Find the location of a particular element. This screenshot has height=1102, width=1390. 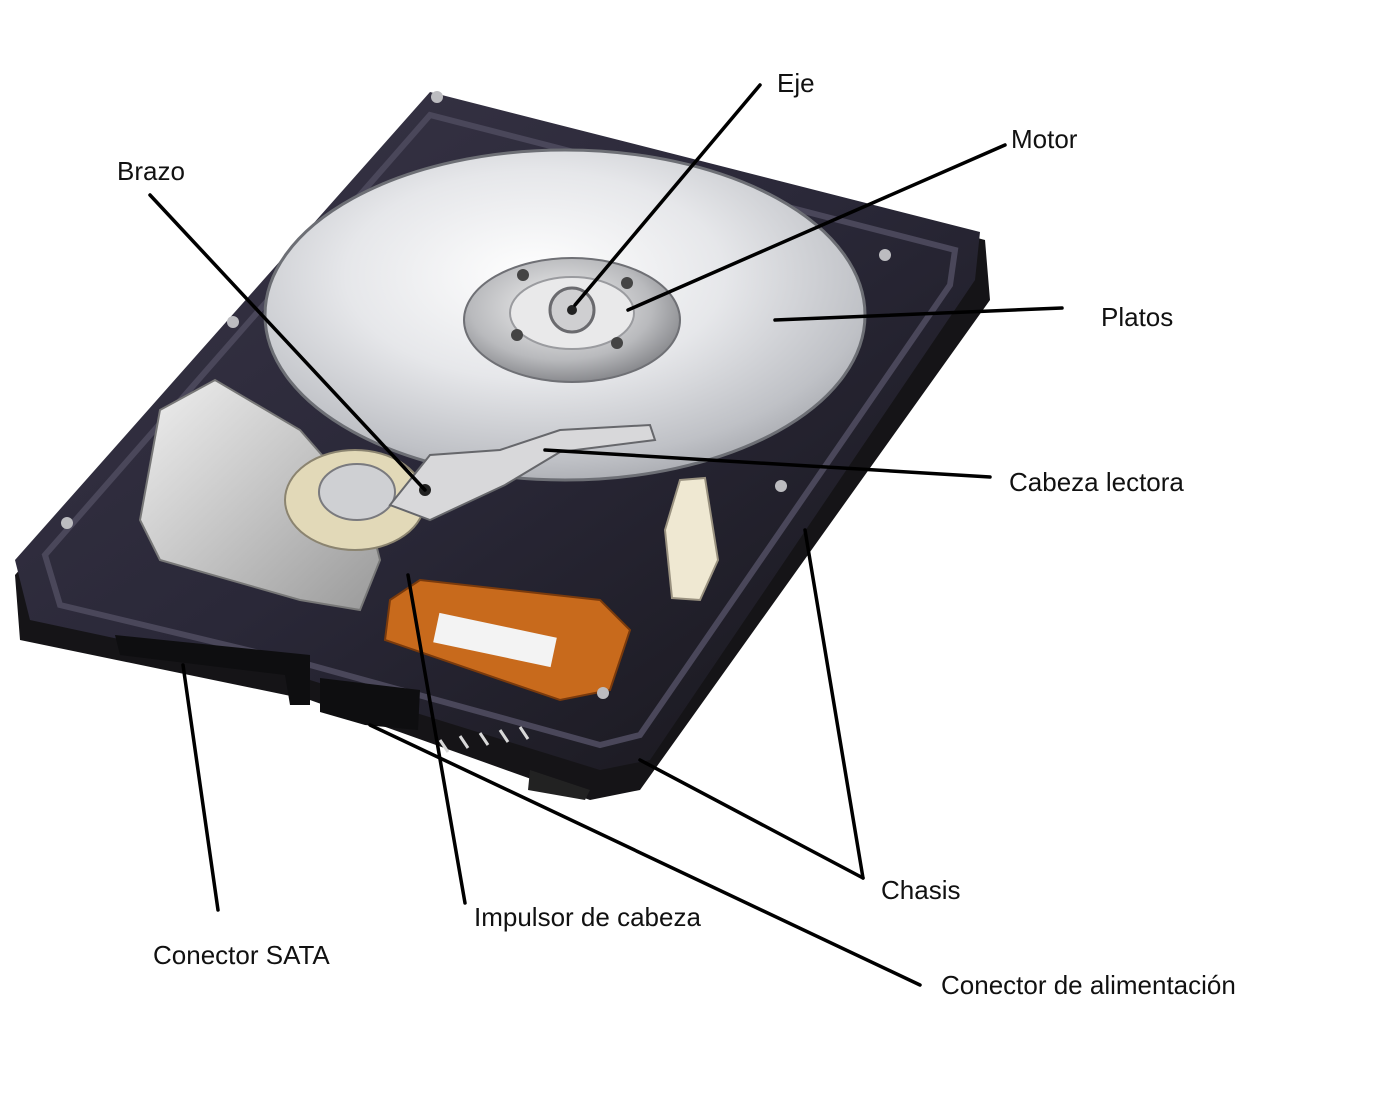

spindle-center is located at coordinates (572, 310).